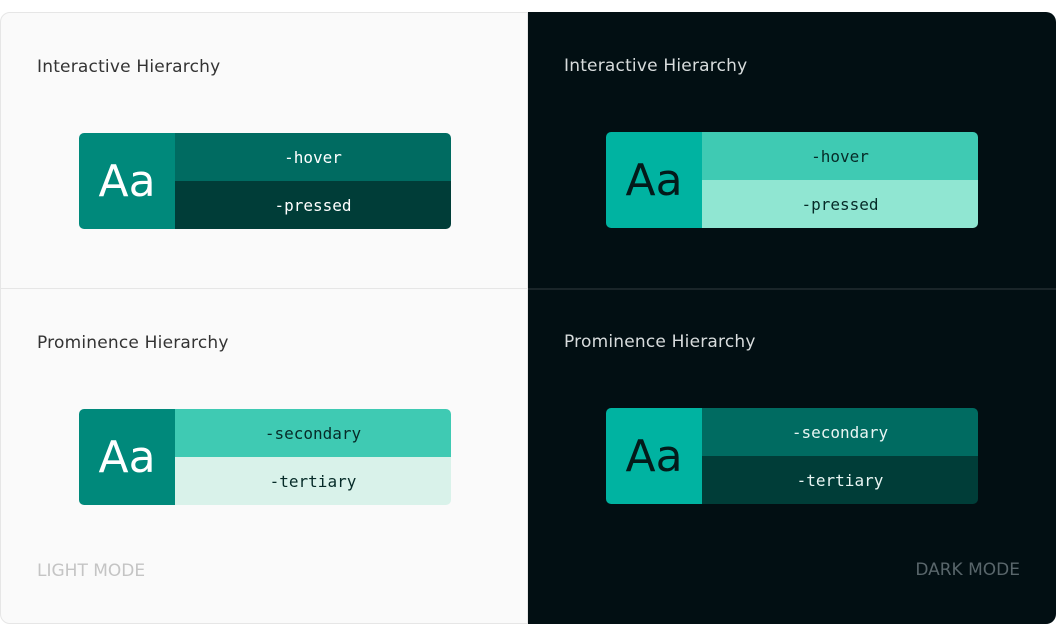 The width and height of the screenshot is (1056, 624). Describe the element at coordinates (967, 570) in the screenshot. I see `mode-label: DARK MODE` at that location.